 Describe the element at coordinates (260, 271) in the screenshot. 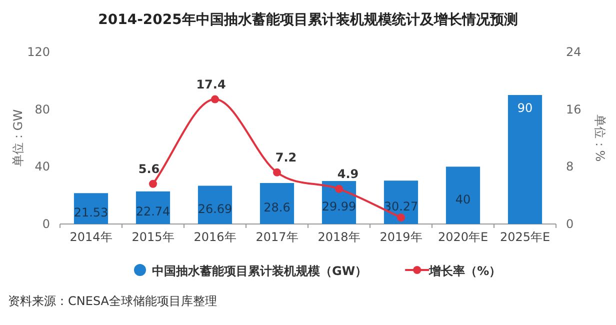

I see `legend-label: 中国抽水蓄能项目累计装机规模（GW）` at that location.